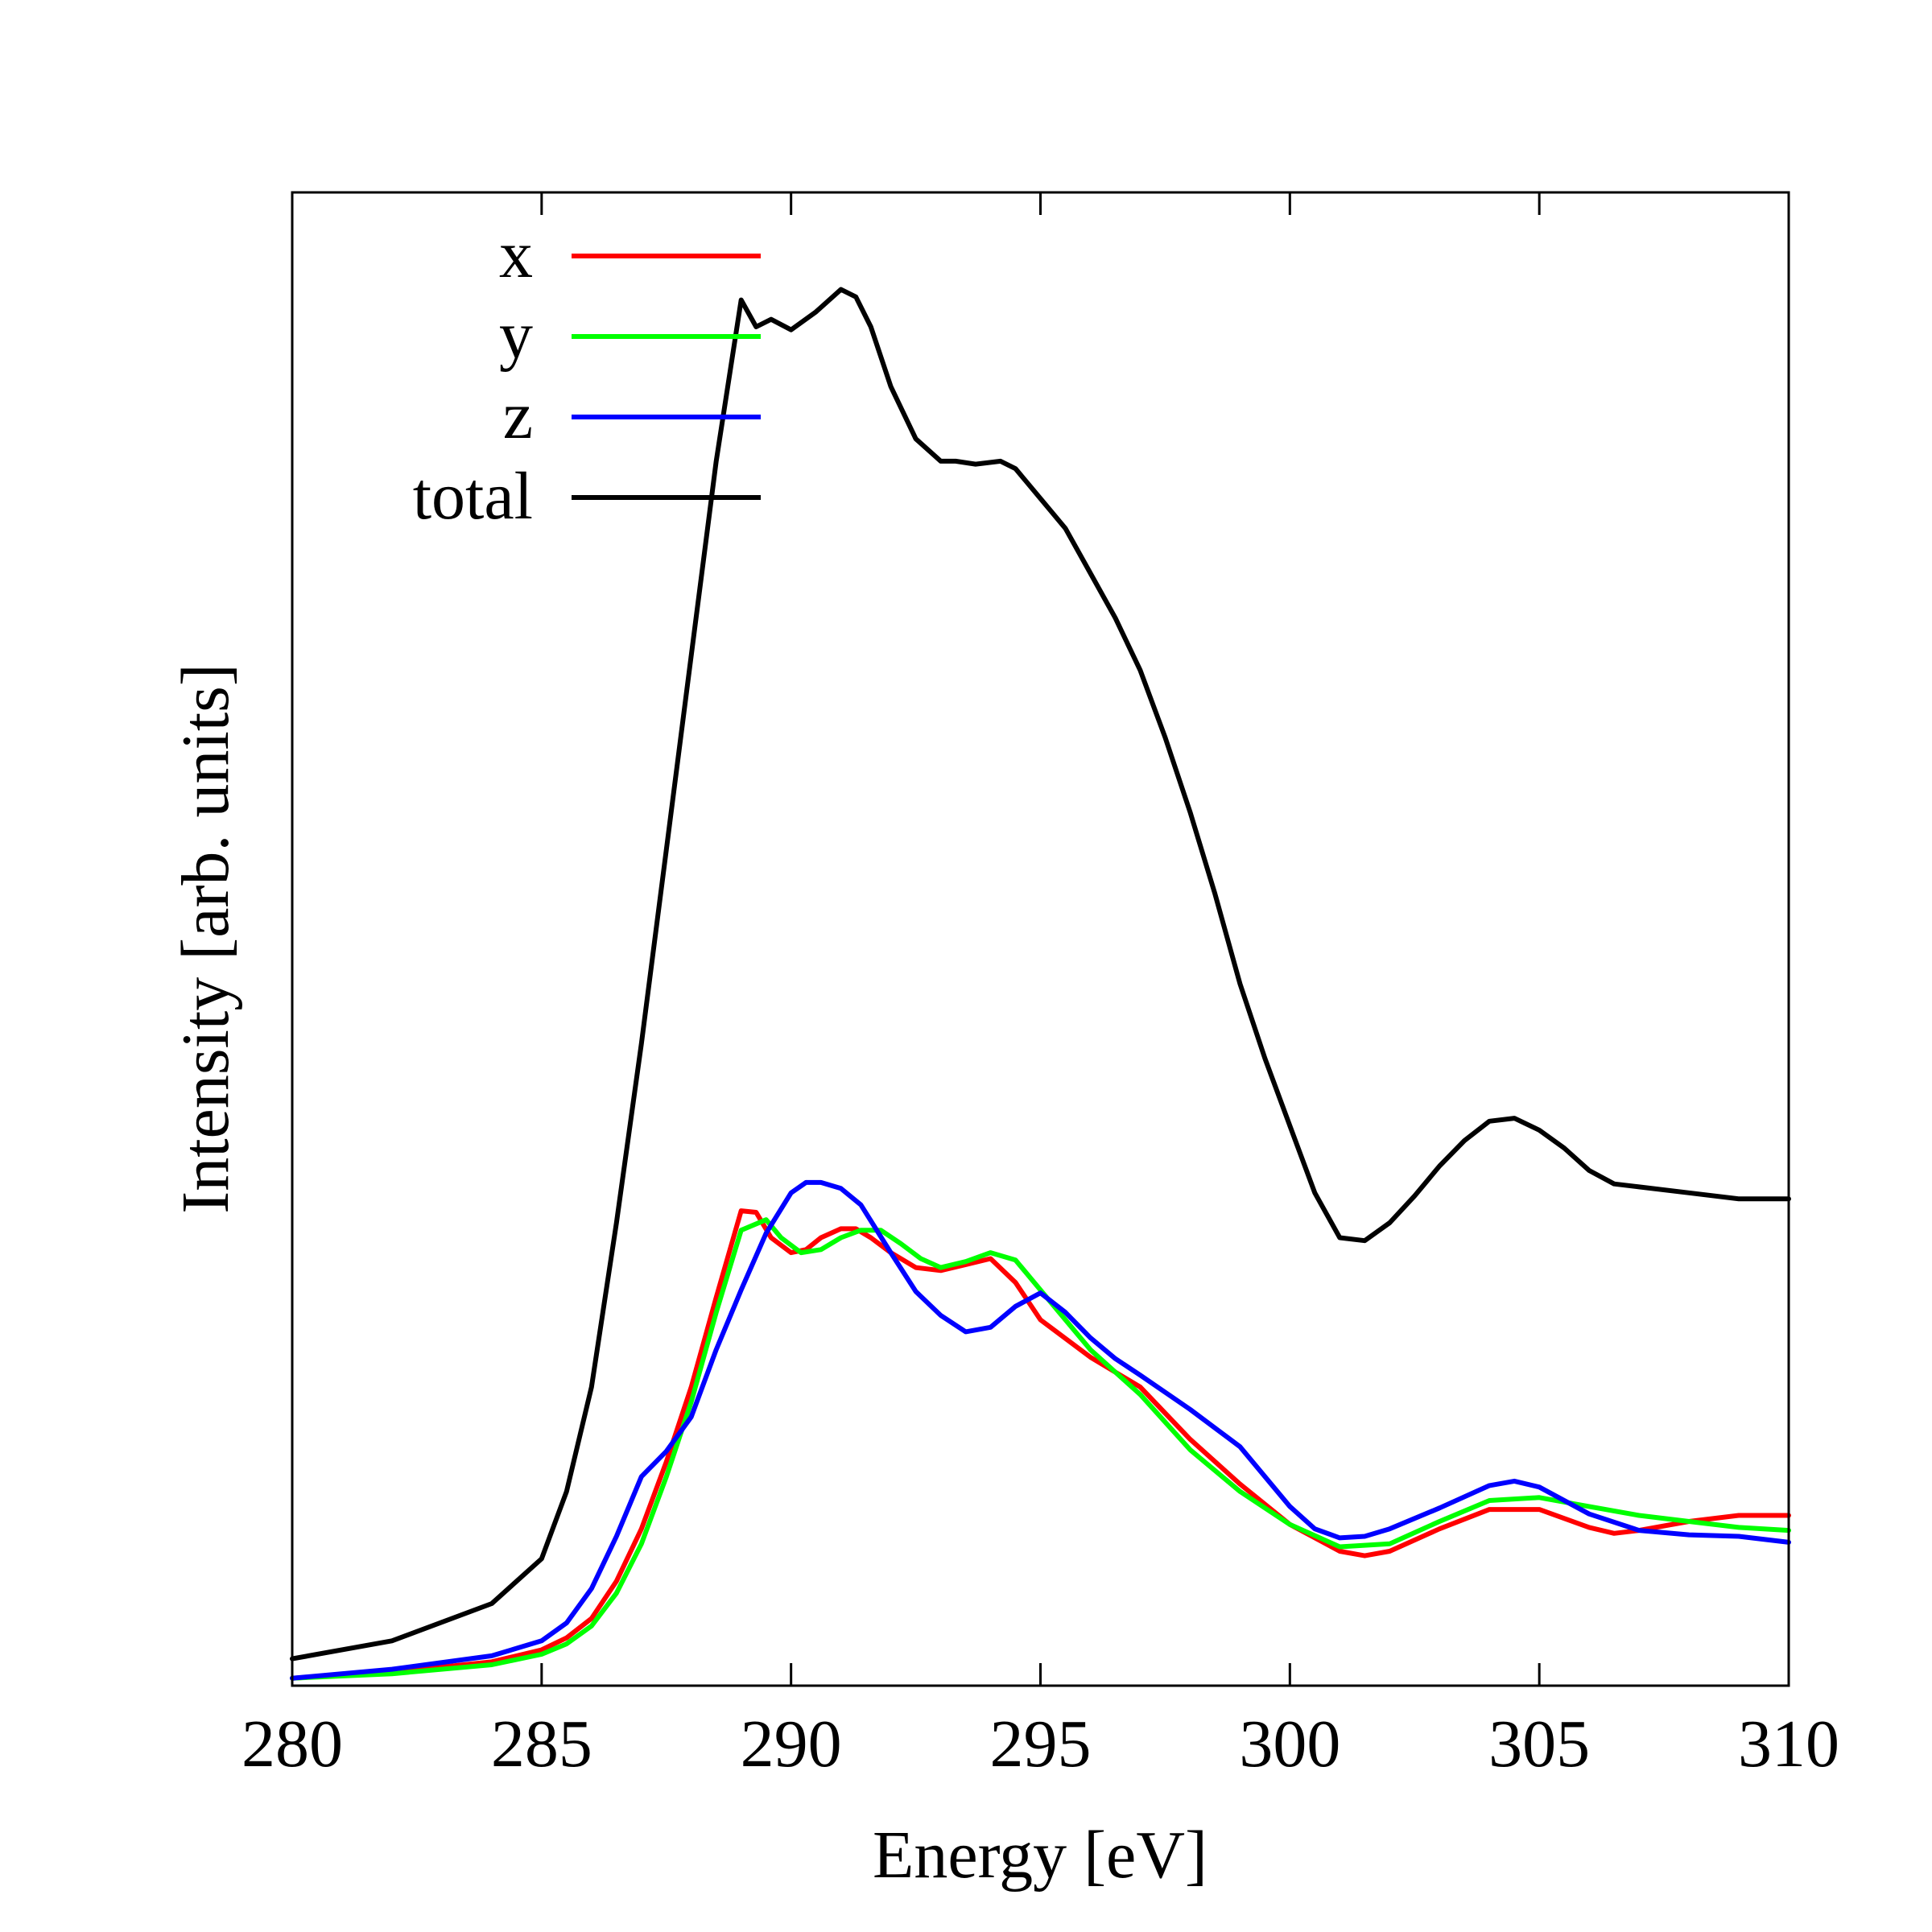  I want to click on y-axis-label: Intensity [arb. units], so click(205, 938).